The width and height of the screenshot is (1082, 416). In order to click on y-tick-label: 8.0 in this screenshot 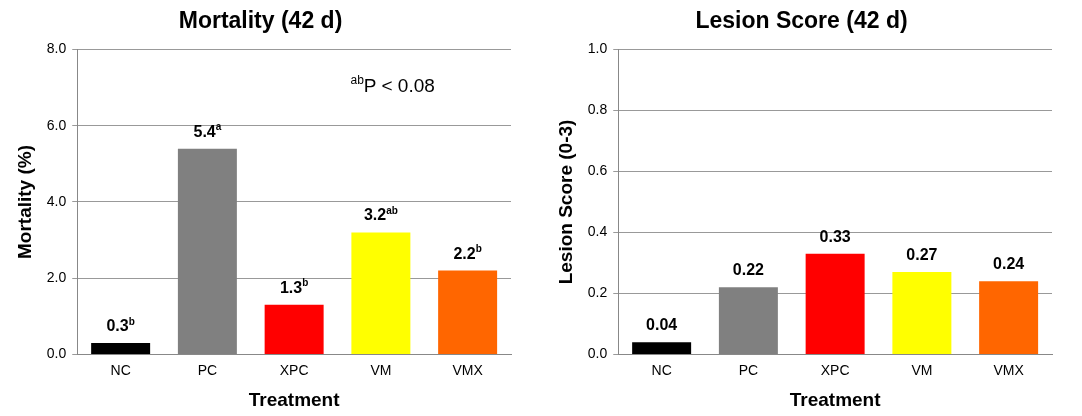, I will do `click(56, 48)`.